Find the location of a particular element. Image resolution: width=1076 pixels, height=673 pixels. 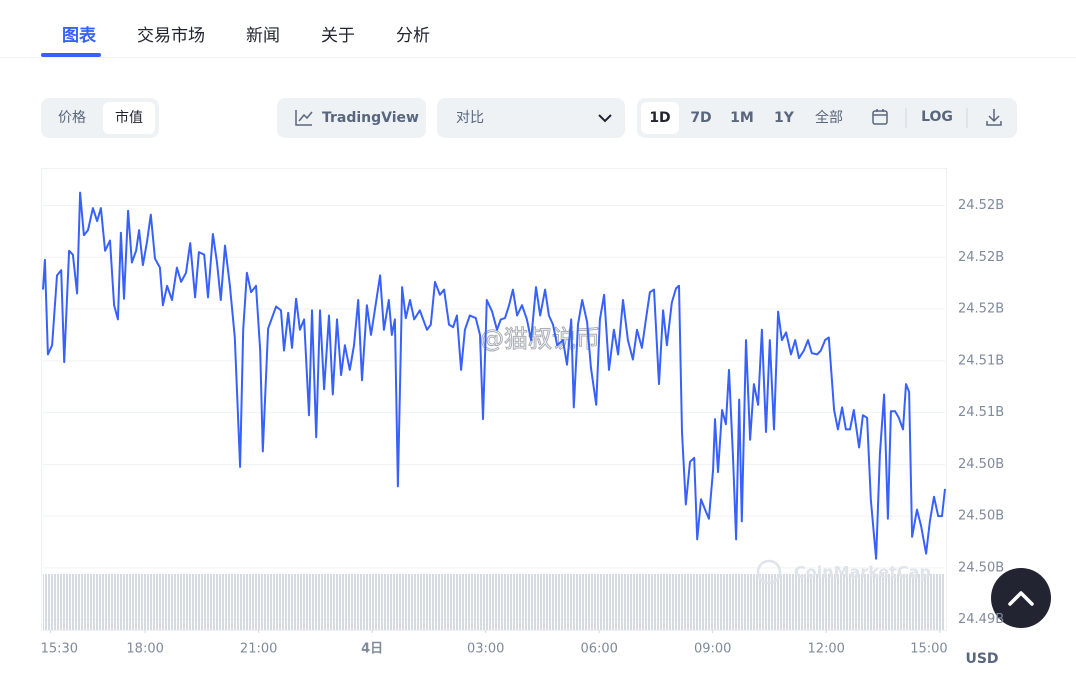

log-toggle: LOG is located at coordinates (937, 117).